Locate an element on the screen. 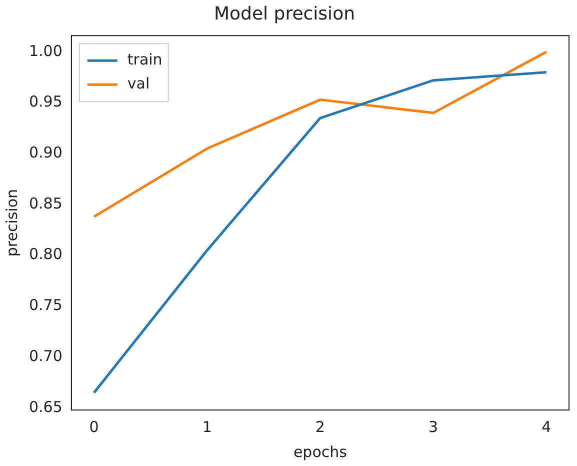 The width and height of the screenshot is (577, 466). y-tick-label: 0.70 is located at coordinates (45, 355).